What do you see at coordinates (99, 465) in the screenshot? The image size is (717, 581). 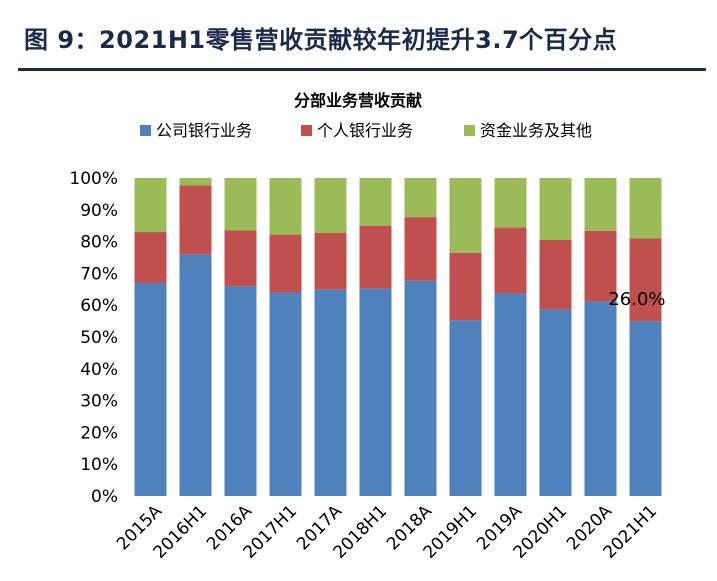 I see `y-tick-label: 10%` at bounding box center [99, 465].